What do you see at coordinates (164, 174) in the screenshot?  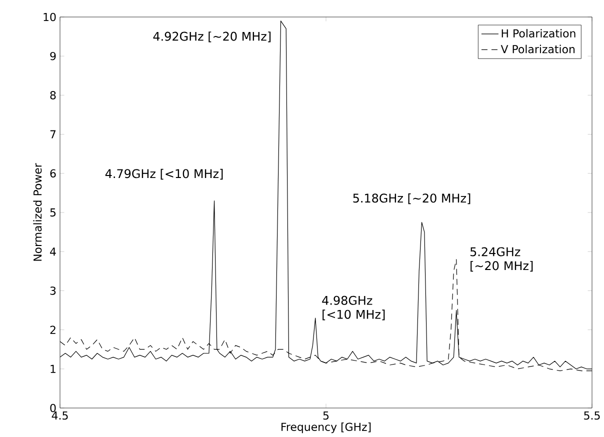 I see `annotation: 4.79GHz [<10 MHz]` at bounding box center [164, 174].